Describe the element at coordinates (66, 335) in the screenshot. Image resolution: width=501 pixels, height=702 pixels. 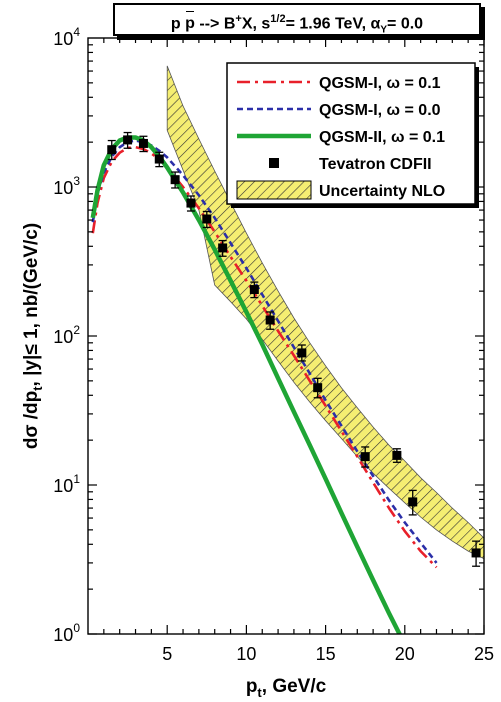
I see `y-tick-label: 10²` at that location.